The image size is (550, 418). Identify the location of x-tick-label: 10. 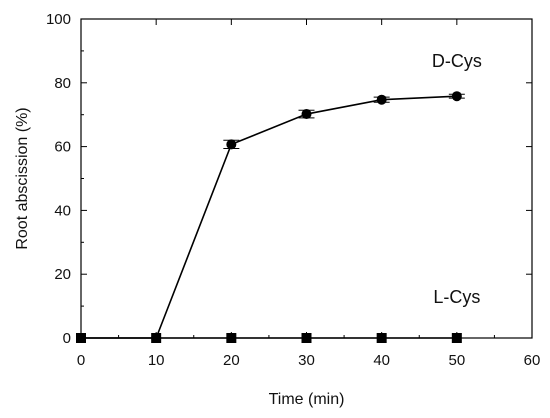
(156, 360).